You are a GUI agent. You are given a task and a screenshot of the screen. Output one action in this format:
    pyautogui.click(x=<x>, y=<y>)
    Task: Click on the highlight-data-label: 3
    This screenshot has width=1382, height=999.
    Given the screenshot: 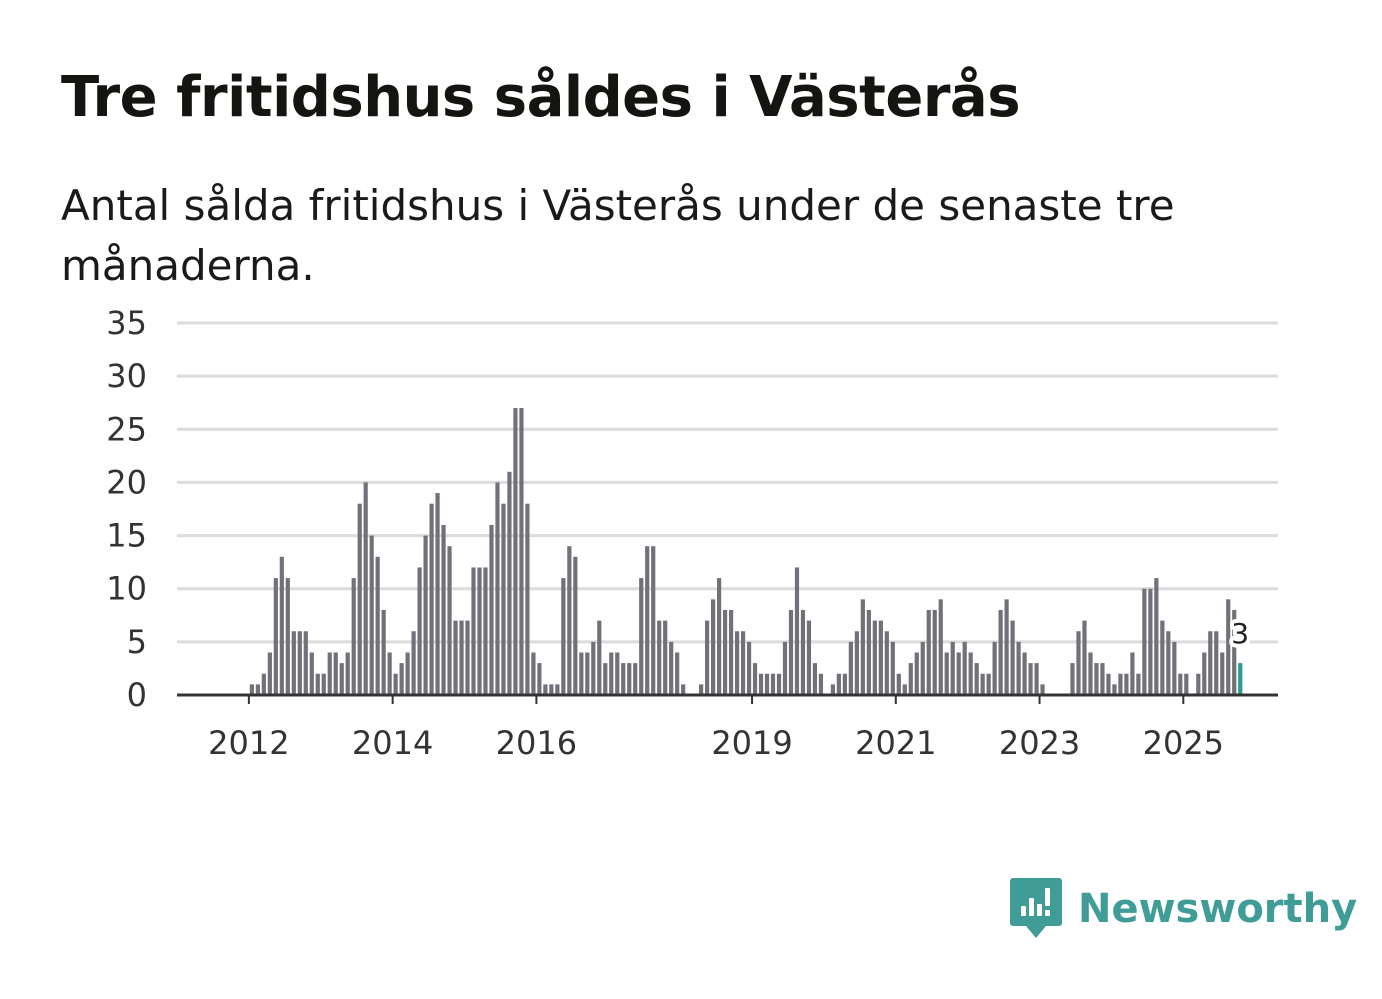 What is the action you would take?
    pyautogui.click(x=1240, y=633)
    